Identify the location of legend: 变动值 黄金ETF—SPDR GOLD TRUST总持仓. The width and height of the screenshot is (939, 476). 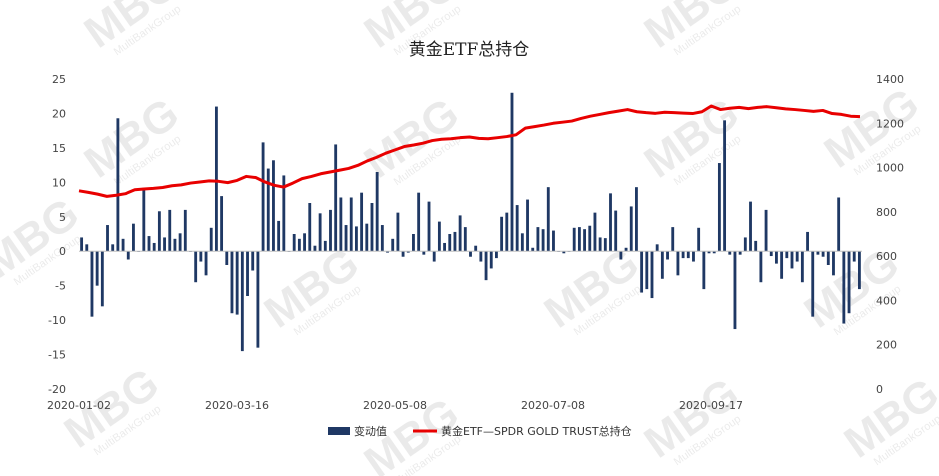
(480, 431).